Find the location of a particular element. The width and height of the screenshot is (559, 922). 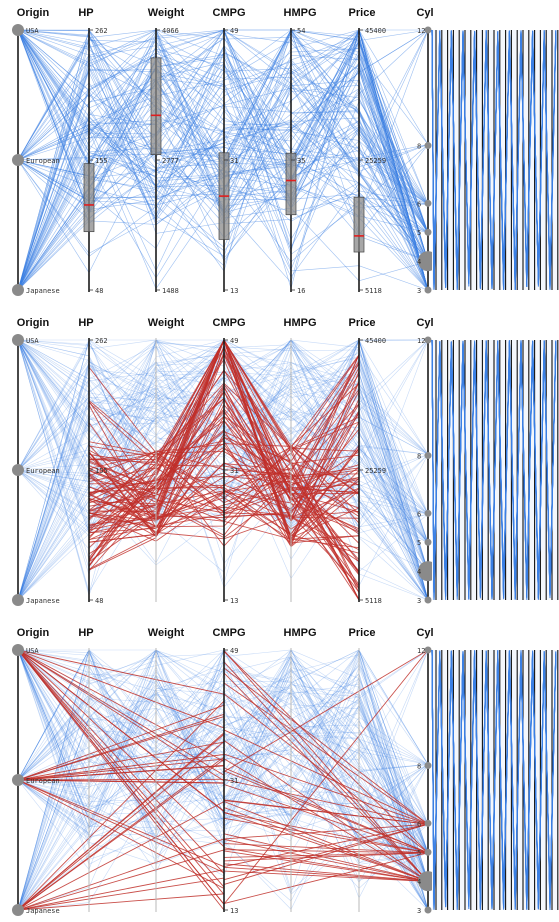

tick-label: 1488 is located at coordinates (170, 291).